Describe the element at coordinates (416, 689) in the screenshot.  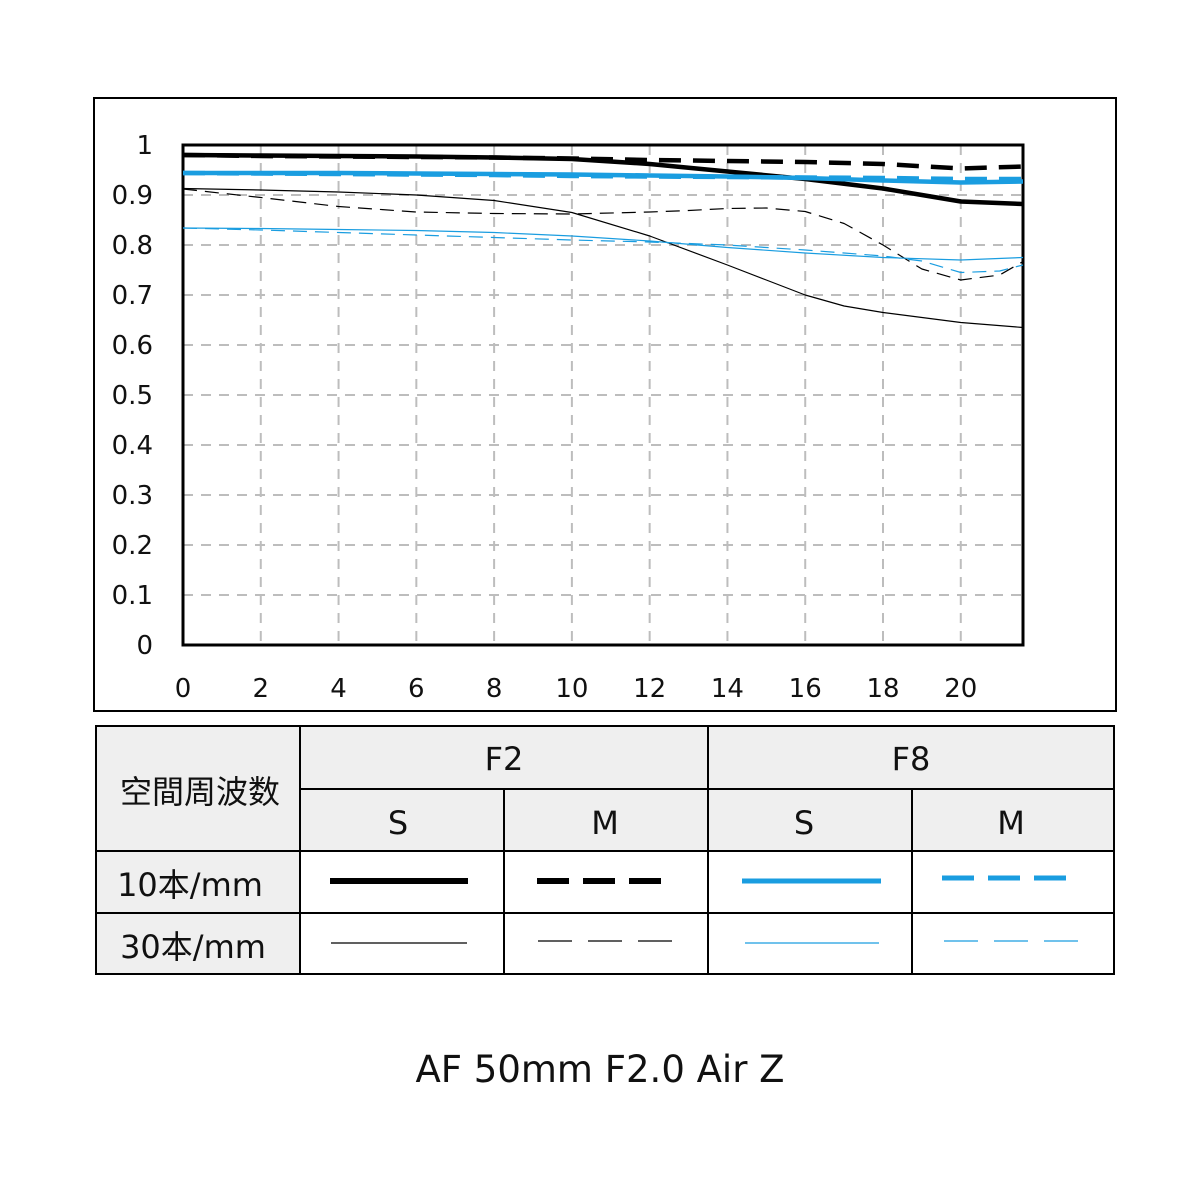
I see `x-tick-label: 6` at that location.